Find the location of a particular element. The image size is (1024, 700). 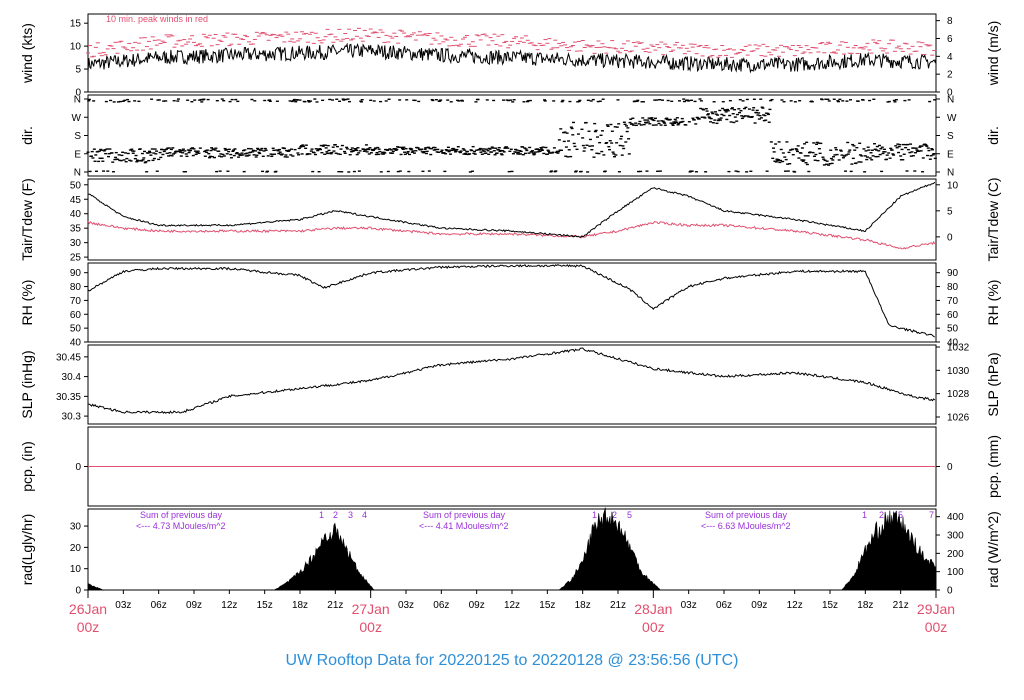

panel-frame-temp is located at coordinates (512, 219).